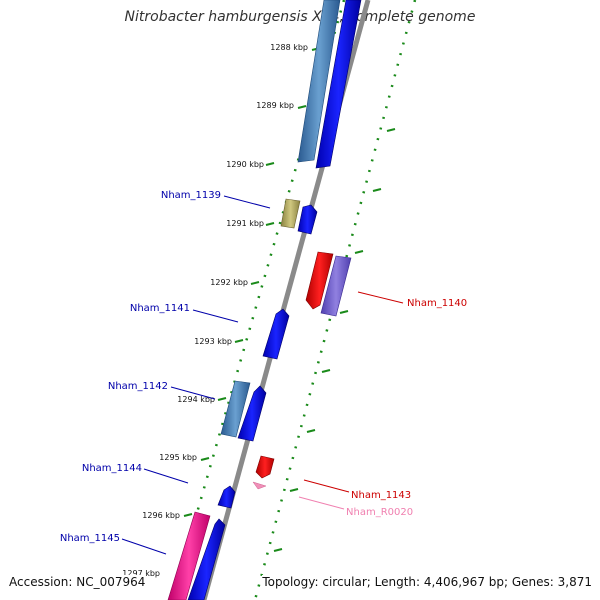 The height and width of the screenshot is (600, 600). I want to click on tick-label: 1295 kbp, so click(178, 457).